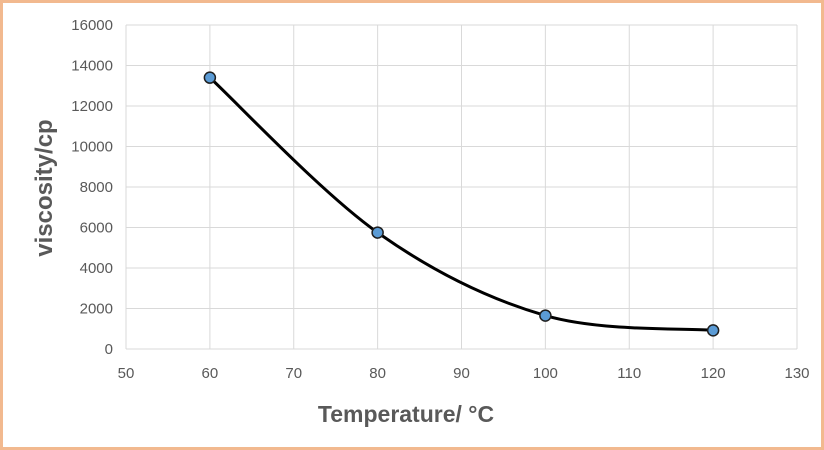  What do you see at coordinates (713, 373) in the screenshot?
I see `x-tick-label: 120` at bounding box center [713, 373].